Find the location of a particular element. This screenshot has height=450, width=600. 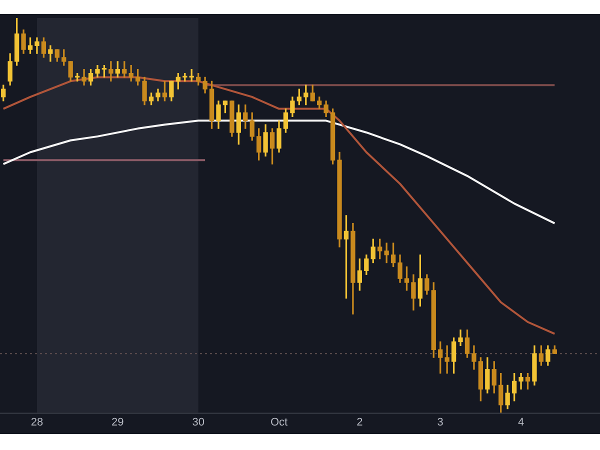

x-tick-label: 2 is located at coordinates (359, 422).